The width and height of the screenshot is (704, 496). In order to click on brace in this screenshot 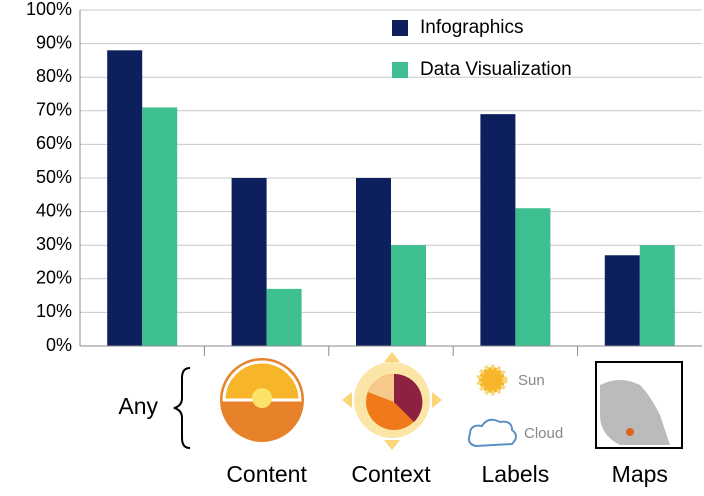, I will do `click(182, 408)`.